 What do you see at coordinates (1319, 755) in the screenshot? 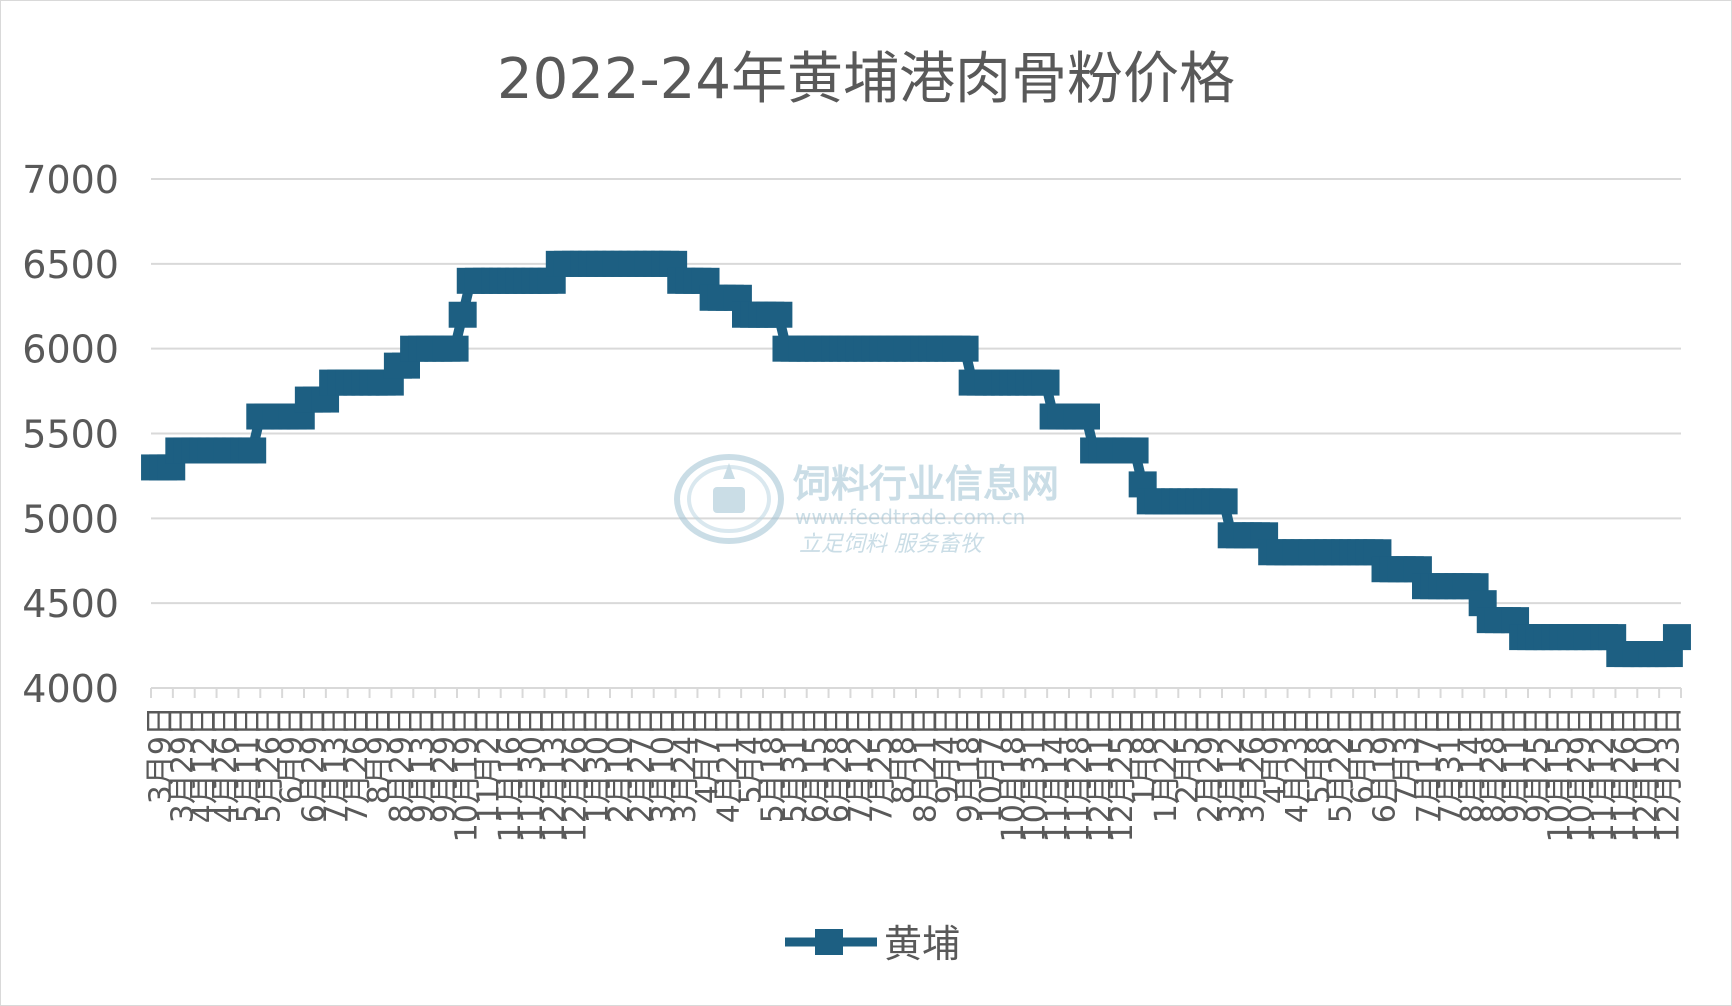
I see `x-tick-label: 5月8日` at bounding box center [1319, 755].